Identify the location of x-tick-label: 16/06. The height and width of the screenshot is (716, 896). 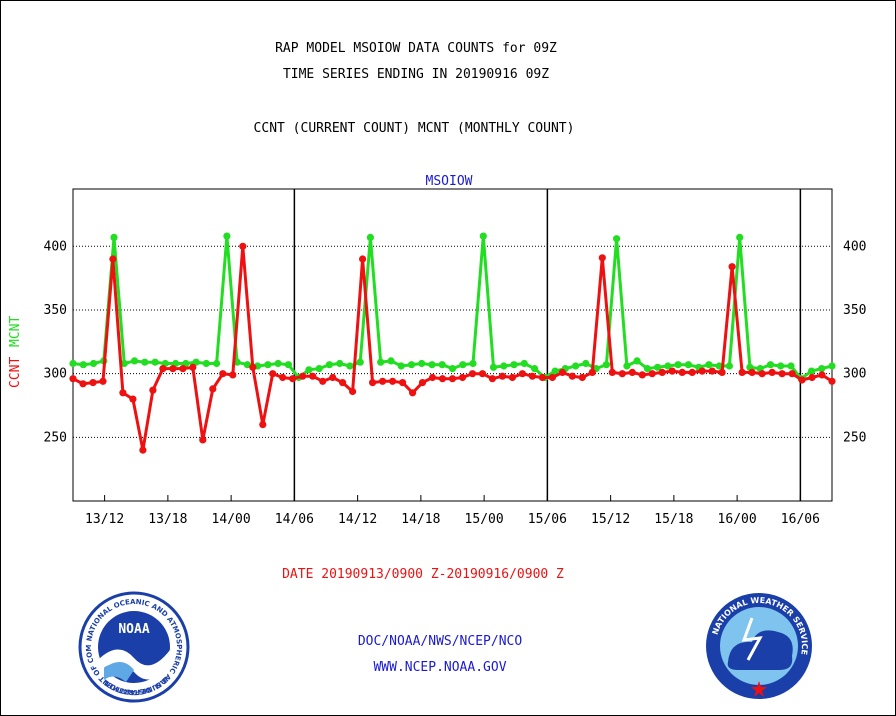
(800, 519).